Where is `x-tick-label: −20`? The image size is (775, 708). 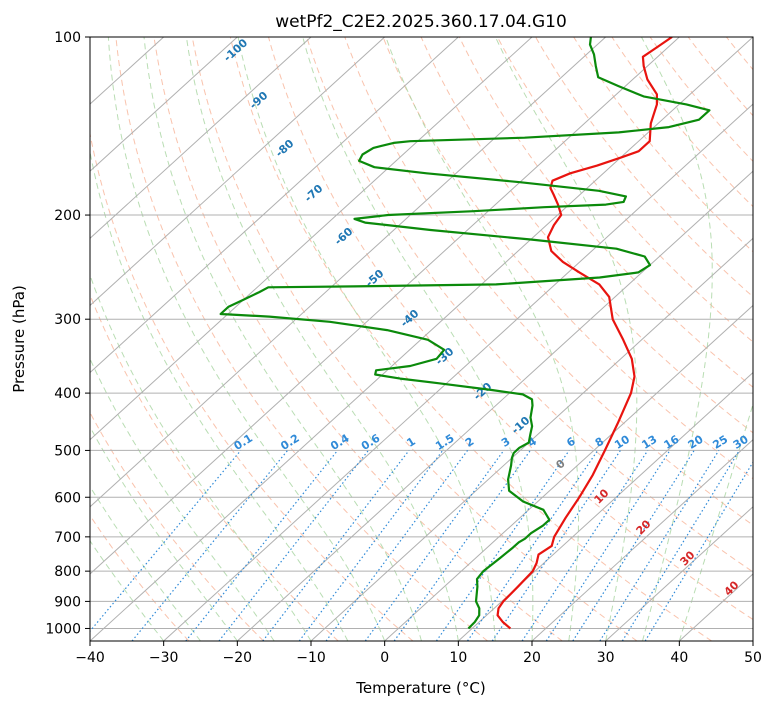
x-tick-label: −20 is located at coordinates (238, 658).